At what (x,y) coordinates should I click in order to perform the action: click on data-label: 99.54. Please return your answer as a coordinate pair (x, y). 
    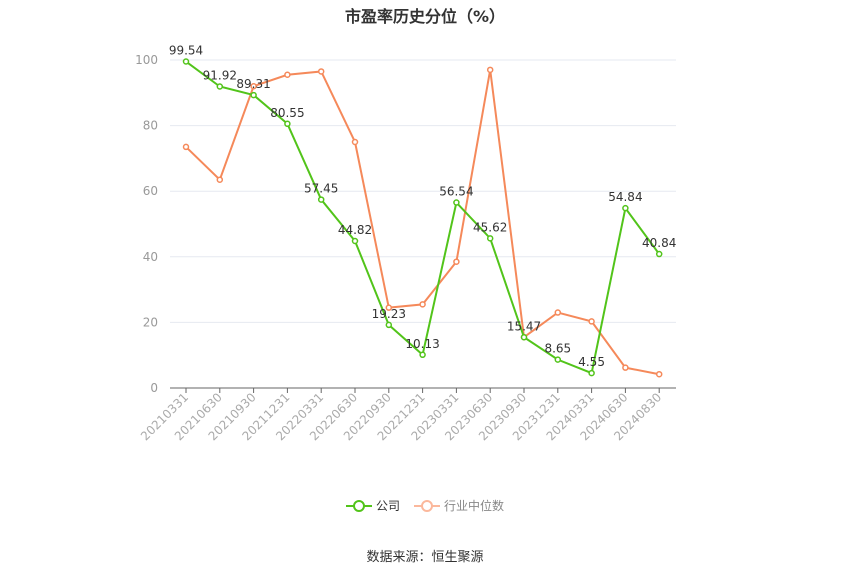
    Looking at the image, I should click on (186, 51).